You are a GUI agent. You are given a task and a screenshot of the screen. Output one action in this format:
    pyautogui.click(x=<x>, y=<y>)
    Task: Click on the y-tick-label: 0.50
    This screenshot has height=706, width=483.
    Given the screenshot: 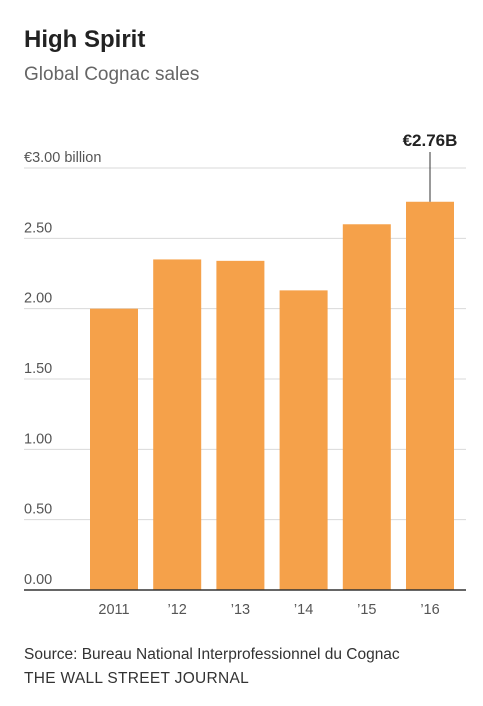 What is the action you would take?
    pyautogui.click(x=38, y=510)
    